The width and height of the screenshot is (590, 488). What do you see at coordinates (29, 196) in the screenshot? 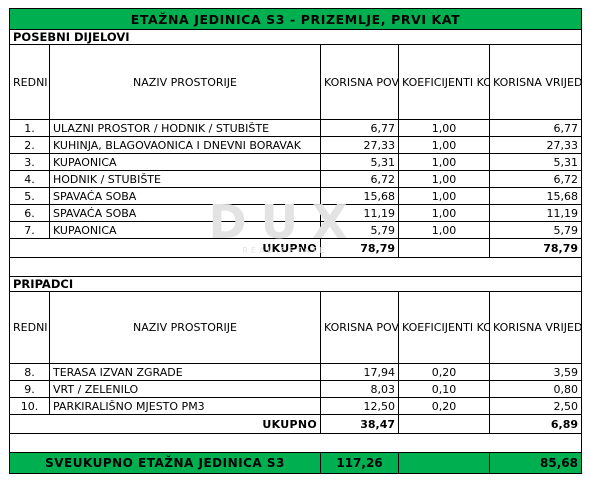
I see `row-number: 5.` at bounding box center [29, 196].